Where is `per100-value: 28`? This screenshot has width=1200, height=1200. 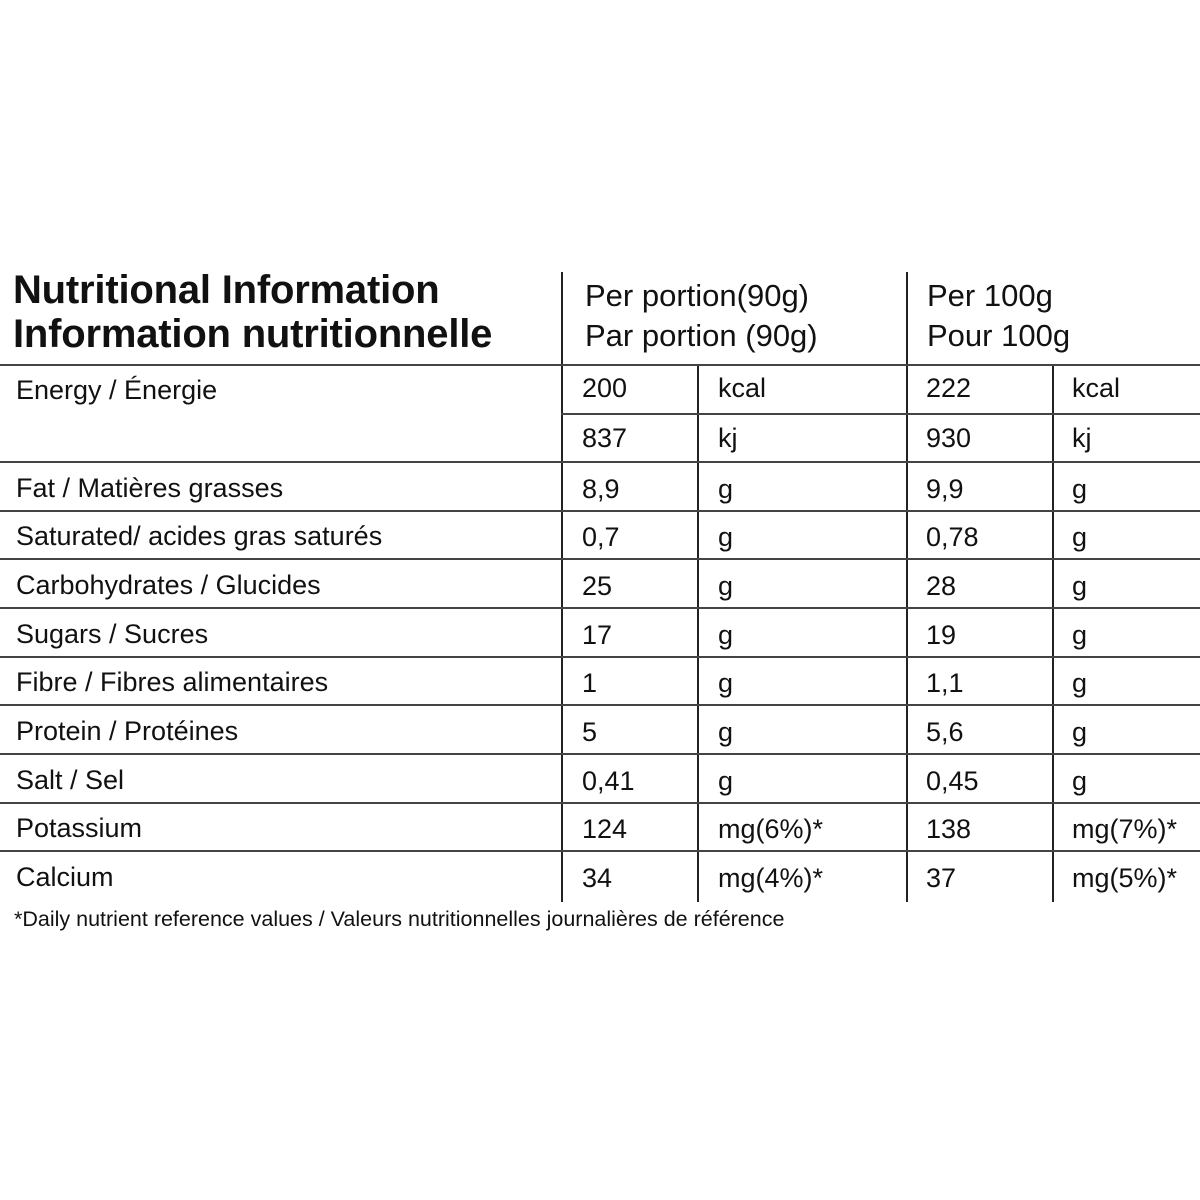
per100-value: 28 is located at coordinates (941, 585).